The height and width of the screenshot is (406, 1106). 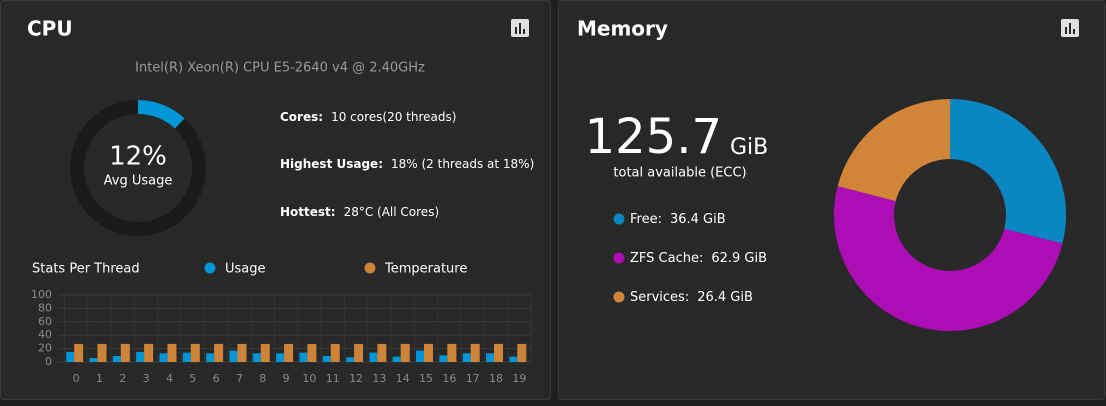 What do you see at coordinates (216, 378) in the screenshot?
I see `x-tick-label: 6` at bounding box center [216, 378].